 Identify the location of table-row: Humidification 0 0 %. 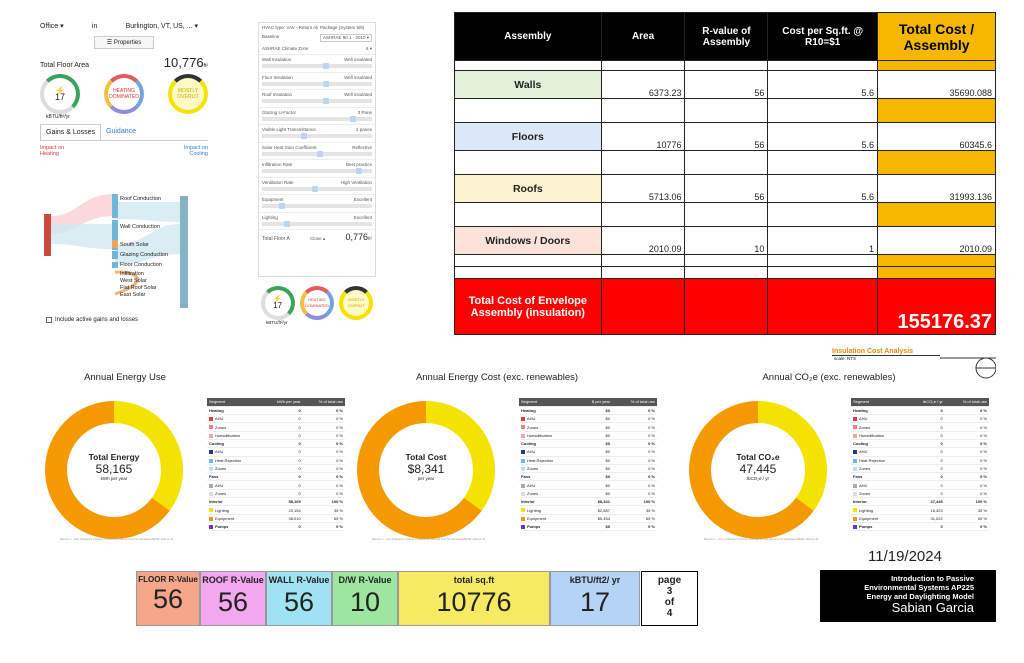
(920, 436).